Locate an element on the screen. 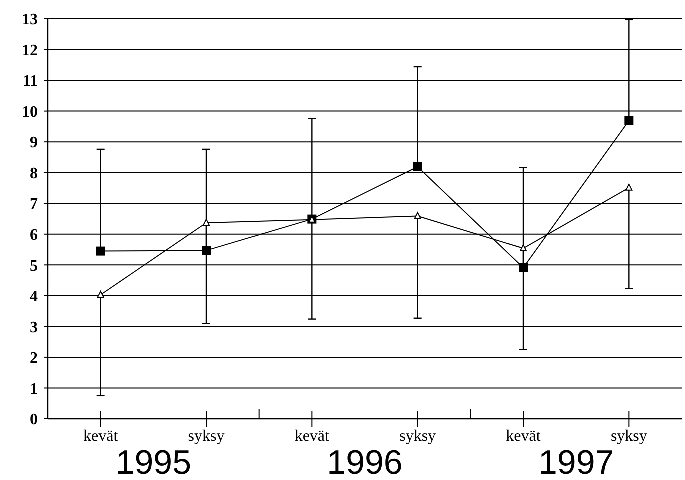  text: 1996 is located at coordinates (365, 462).